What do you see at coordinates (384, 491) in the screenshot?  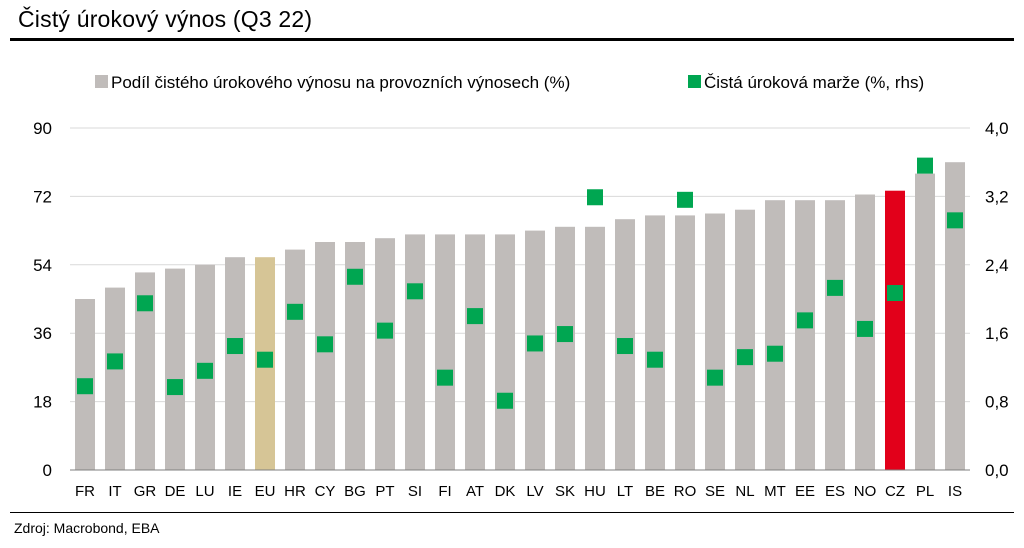 I see `x-tick-label: PT` at bounding box center [384, 491].